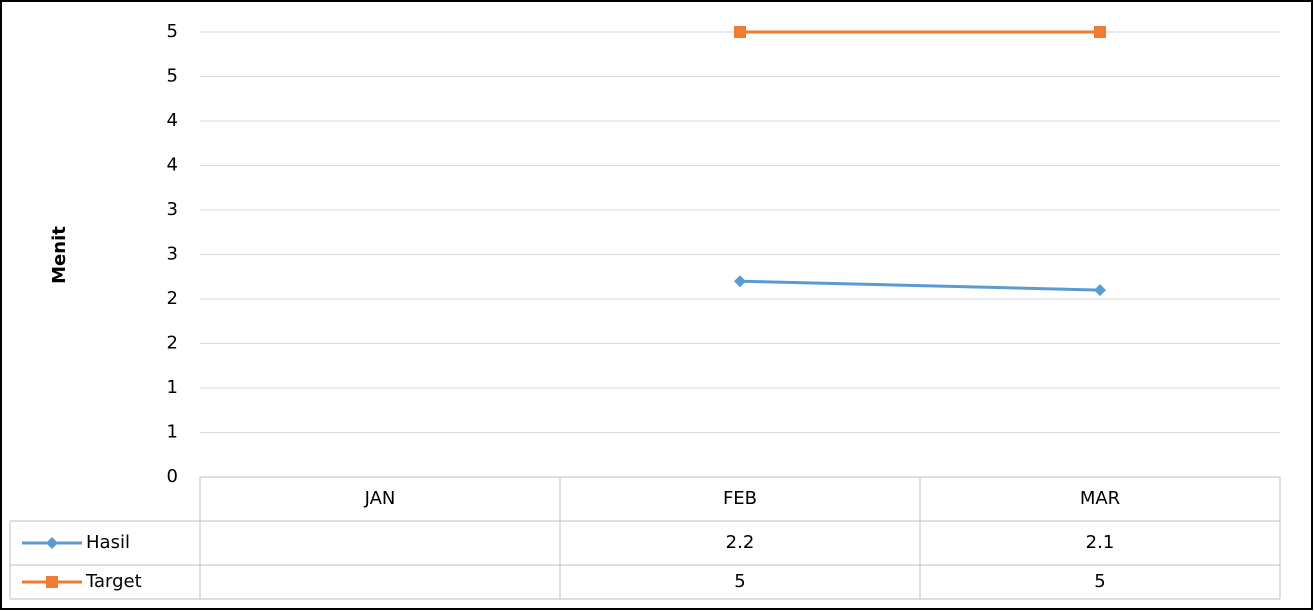 The width and height of the screenshot is (1314, 611). What do you see at coordinates (1100, 542) in the screenshot?
I see `table-value: 2.1` at bounding box center [1100, 542].